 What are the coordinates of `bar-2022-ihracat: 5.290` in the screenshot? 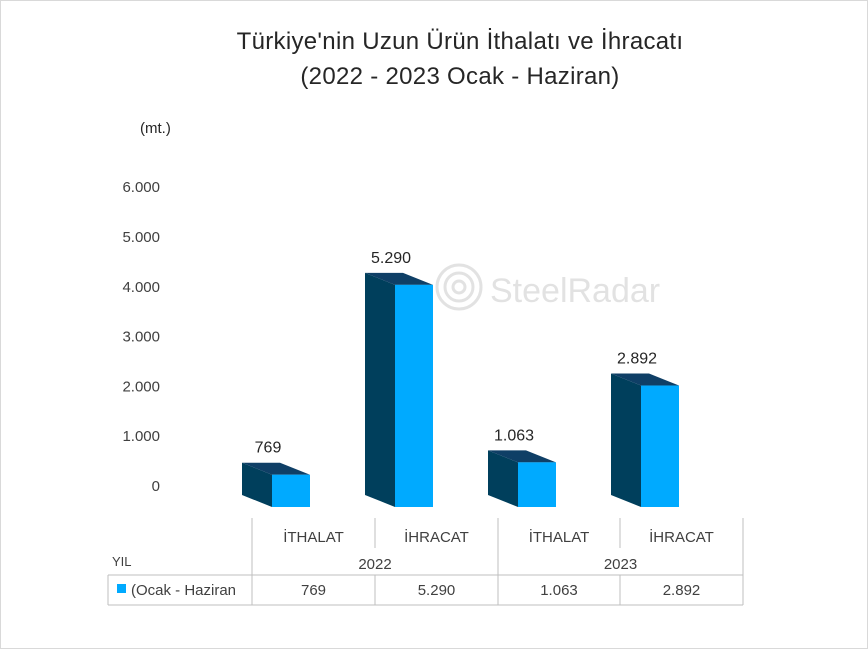 It's located at (399, 378).